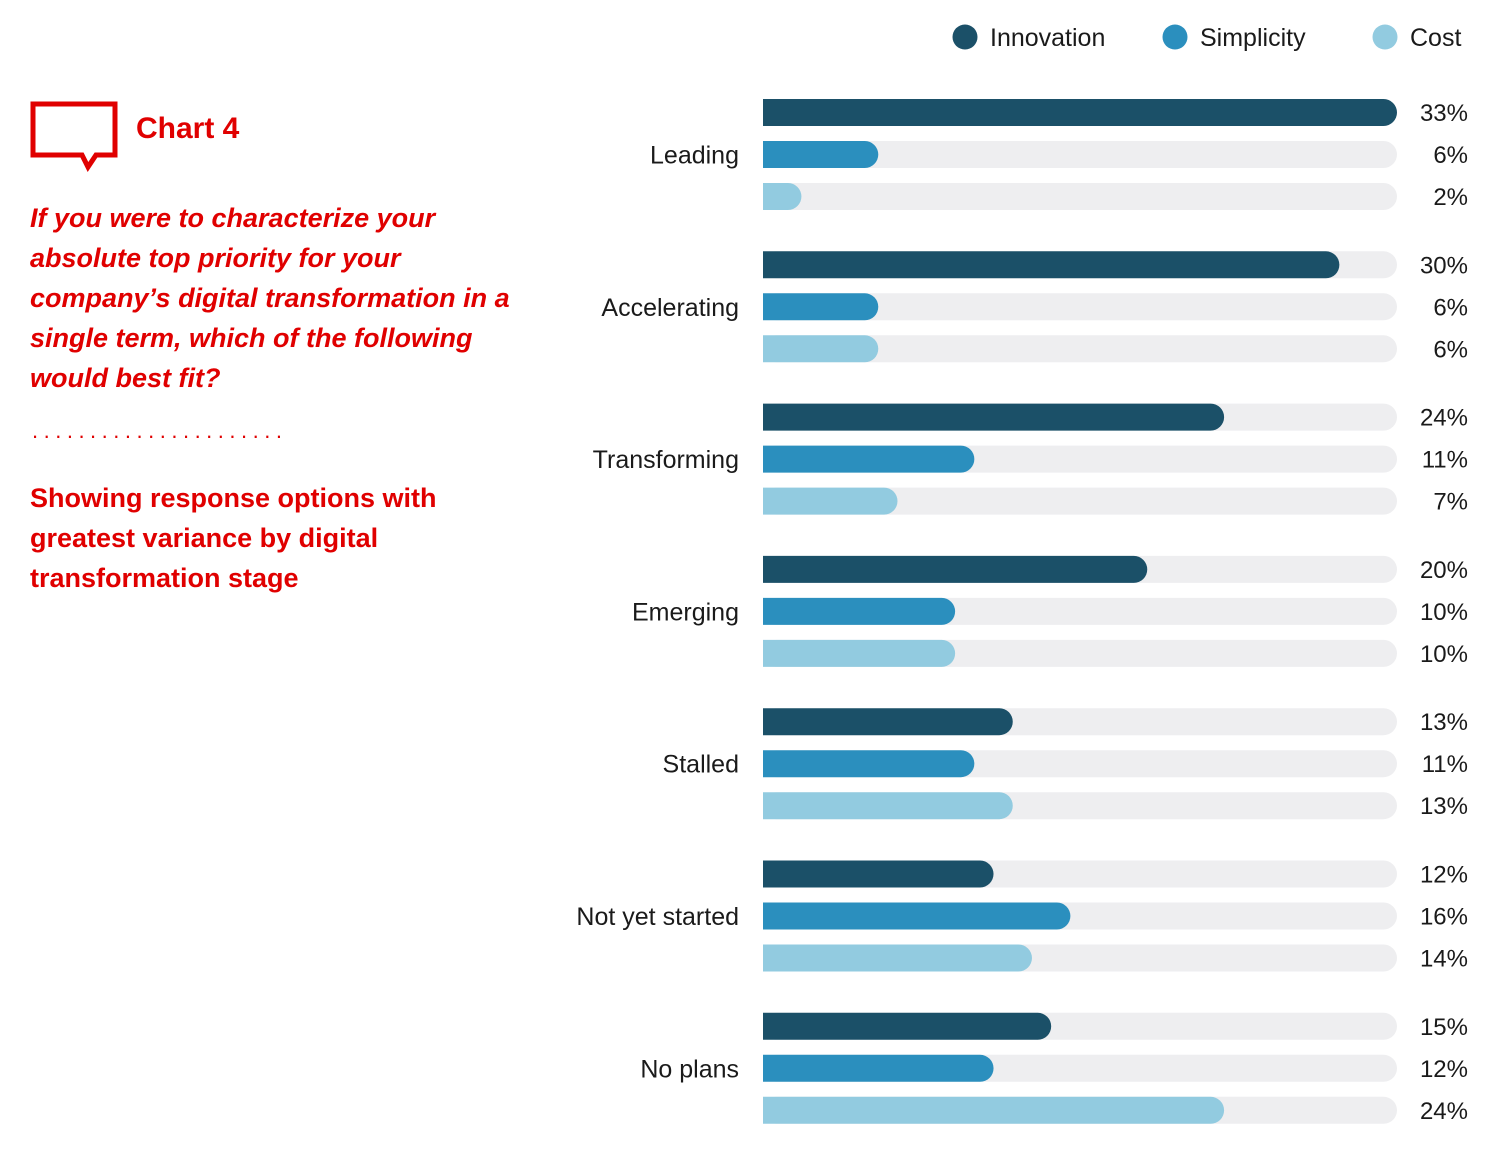  Describe the element at coordinates (1444, 1027) in the screenshot. I see `value-label: 15%` at that location.